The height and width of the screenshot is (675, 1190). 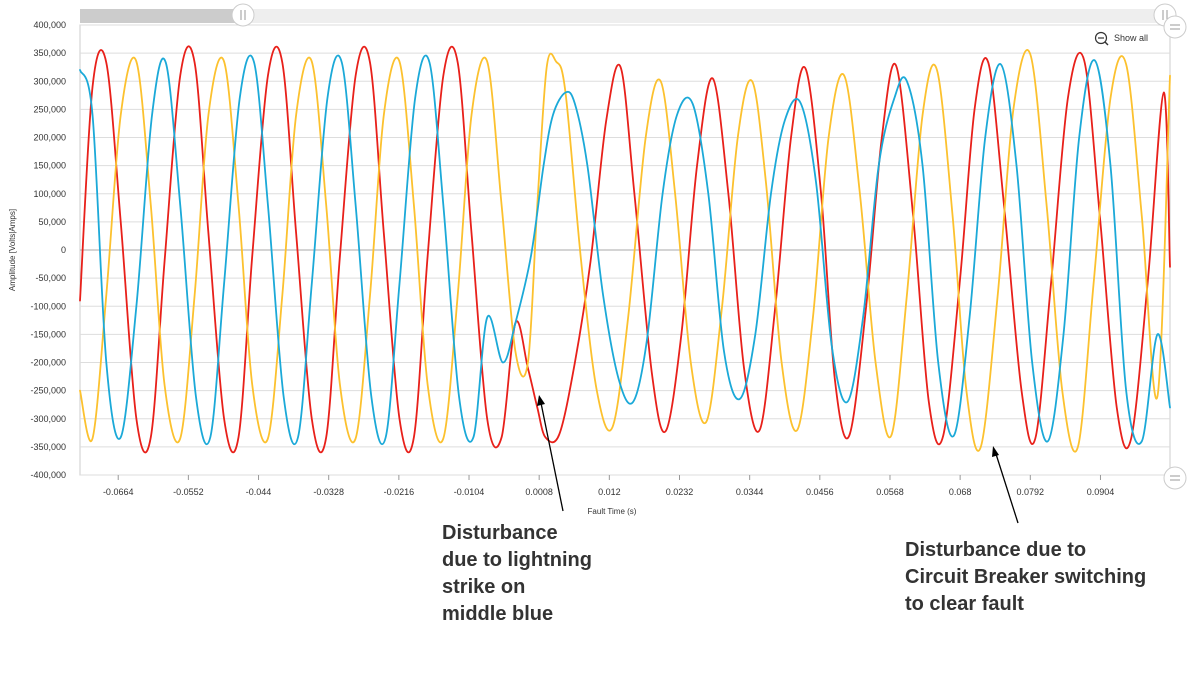 What do you see at coordinates (49, 25) in the screenshot?
I see `y-tick-label: 400,000` at bounding box center [49, 25].